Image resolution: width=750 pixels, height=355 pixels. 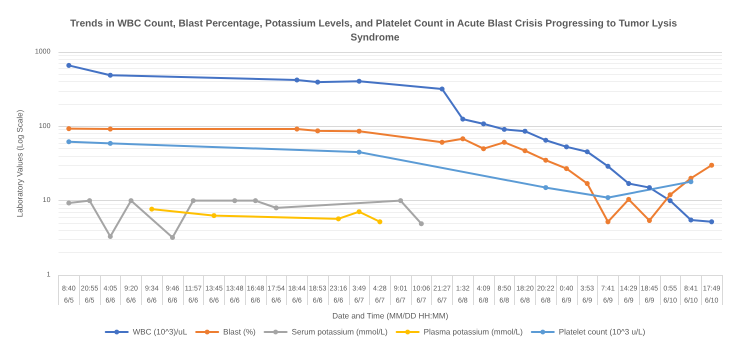 What do you see at coordinates (340, 332) in the screenshot?
I see `legend-label: Serum potassium (mmol/L)` at bounding box center [340, 332].